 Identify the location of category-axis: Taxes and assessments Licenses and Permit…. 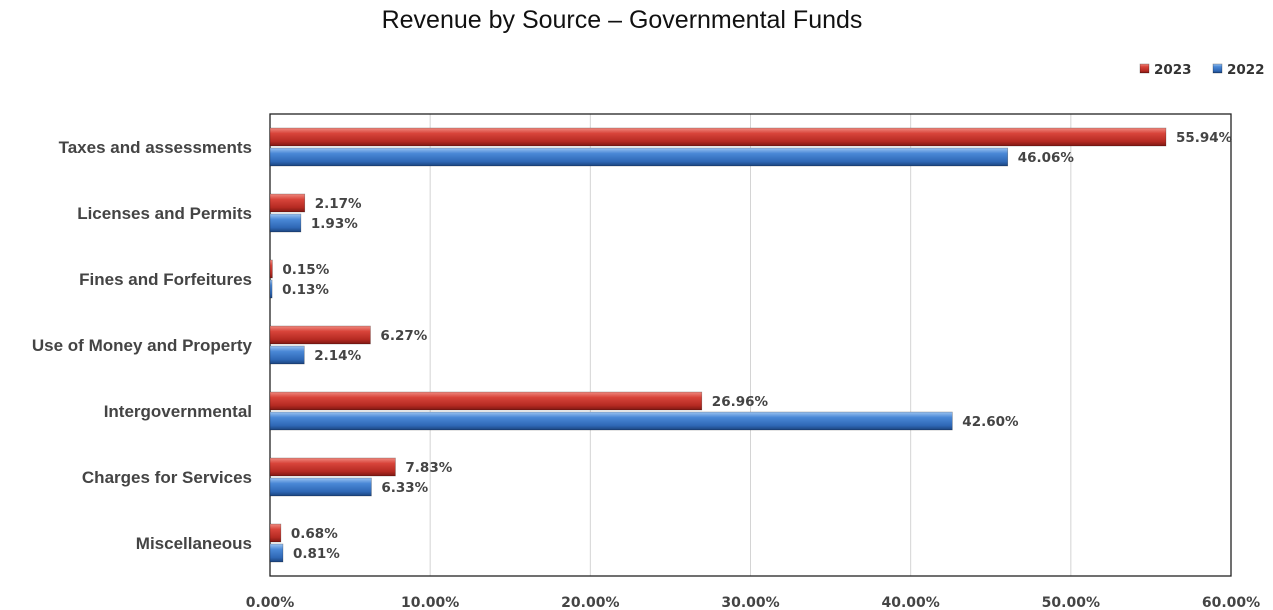
(142, 345).